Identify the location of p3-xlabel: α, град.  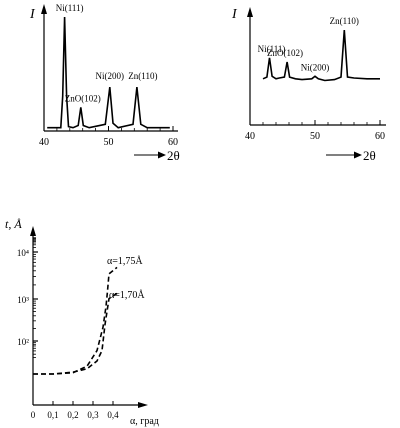
(144, 421).